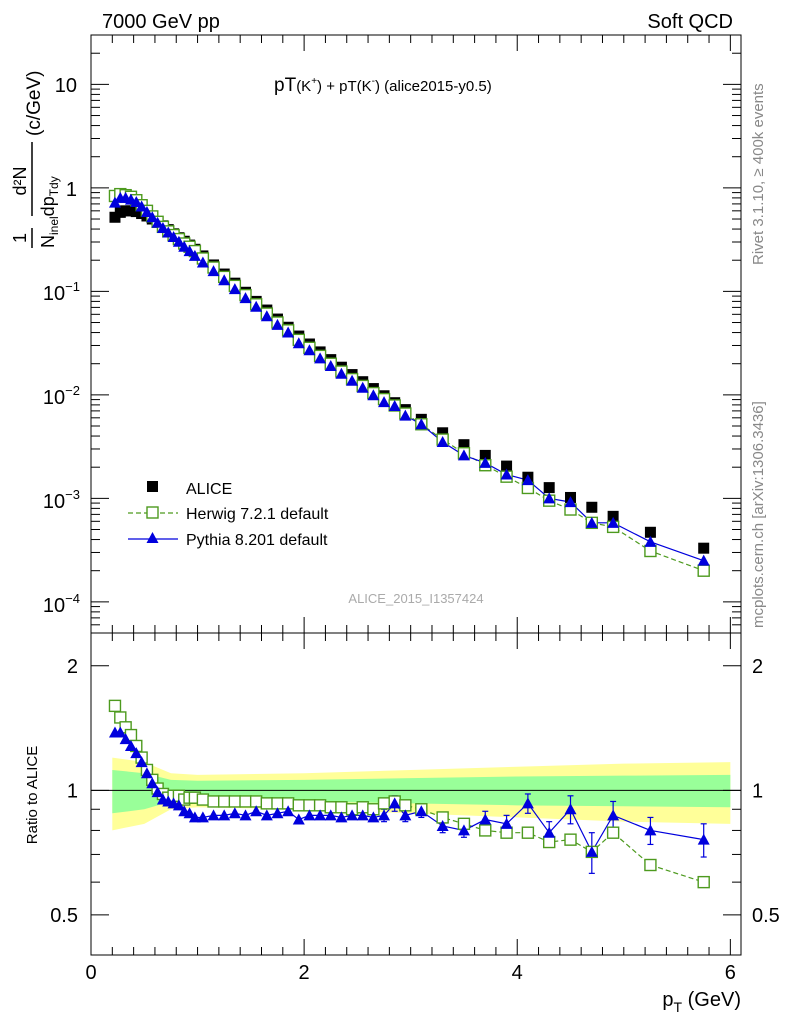 The width and height of the screenshot is (786, 1024). I want to click on bottom-y-tick-05-right: 0.5, so click(766, 916).